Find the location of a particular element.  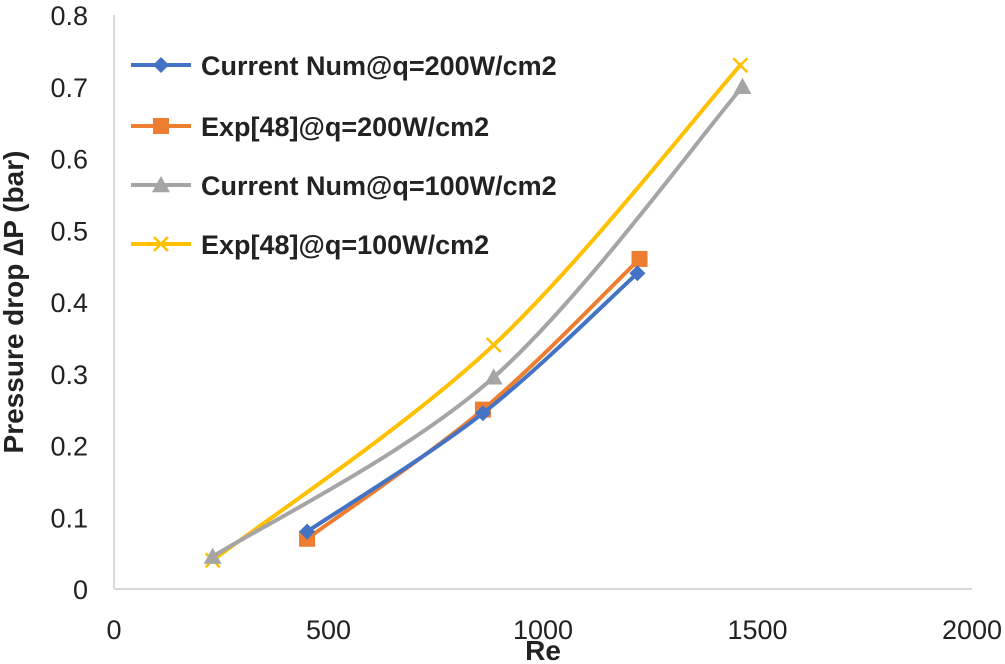

x-tick-label: 500 is located at coordinates (328, 630).